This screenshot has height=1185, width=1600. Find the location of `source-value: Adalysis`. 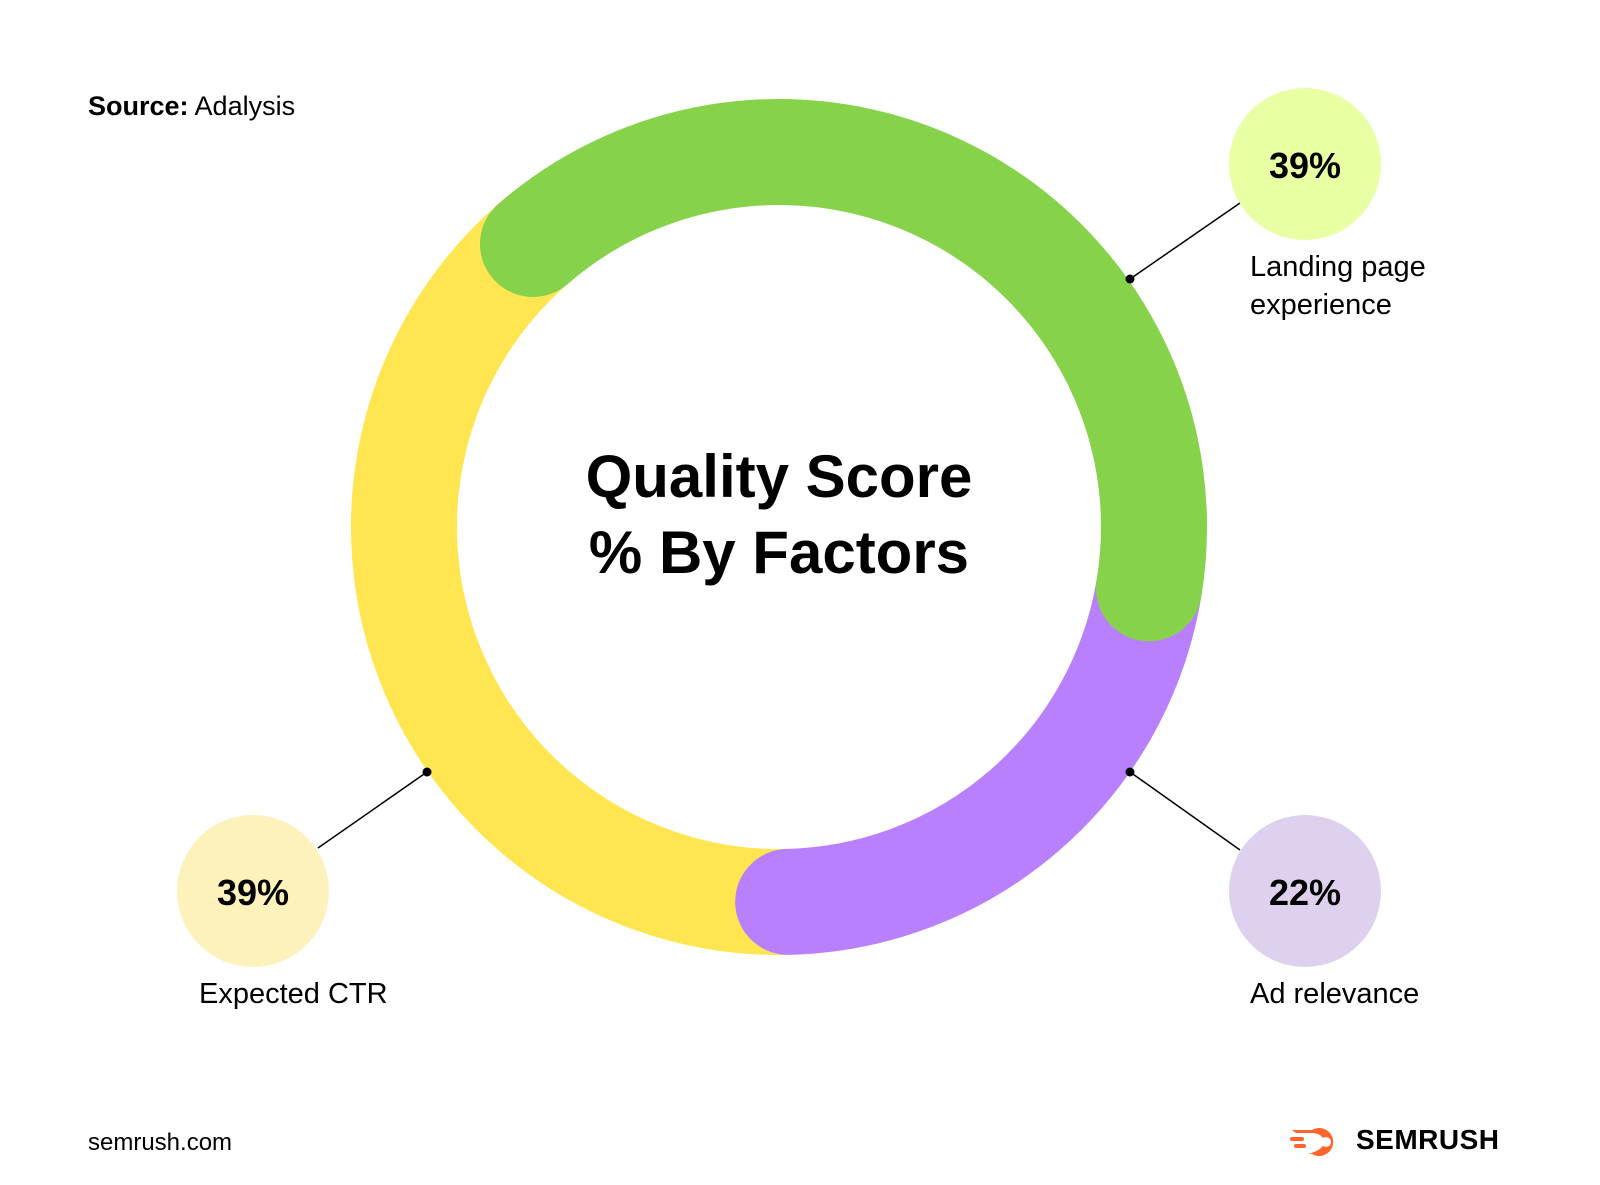

source-value: Adalysis is located at coordinates (245, 106).